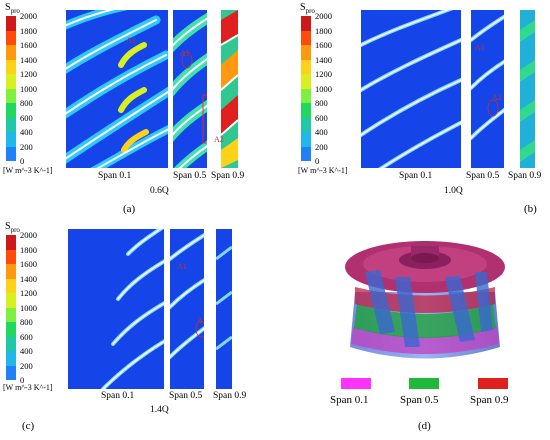 This screenshot has height=440, width=550. Describe the element at coordinates (159, 191) in the screenshot. I see `flow-rate: 0.6Q` at that location.